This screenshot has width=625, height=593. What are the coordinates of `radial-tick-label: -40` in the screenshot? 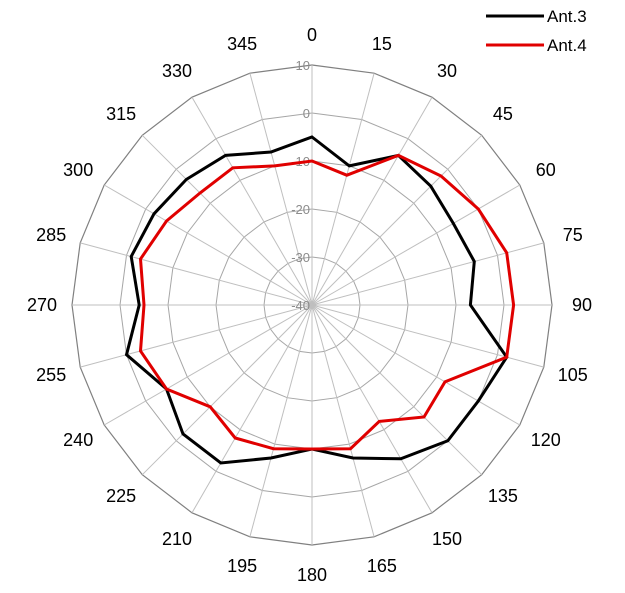 It's located at (300, 305).